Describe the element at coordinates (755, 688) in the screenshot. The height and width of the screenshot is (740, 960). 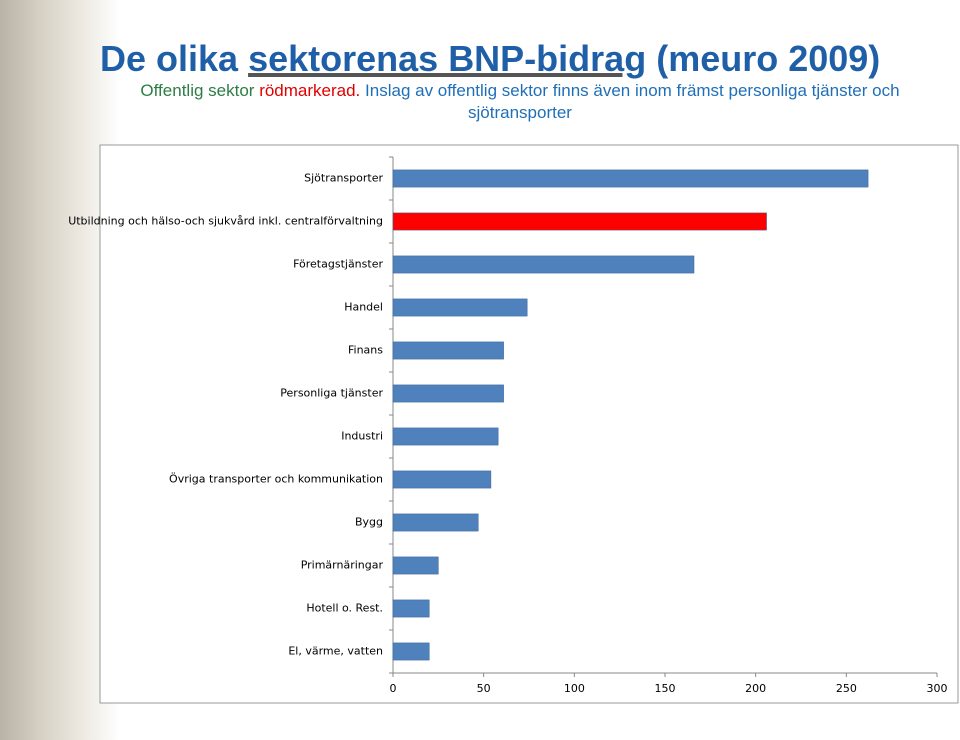
I see `x-tick-label: 200` at that location.